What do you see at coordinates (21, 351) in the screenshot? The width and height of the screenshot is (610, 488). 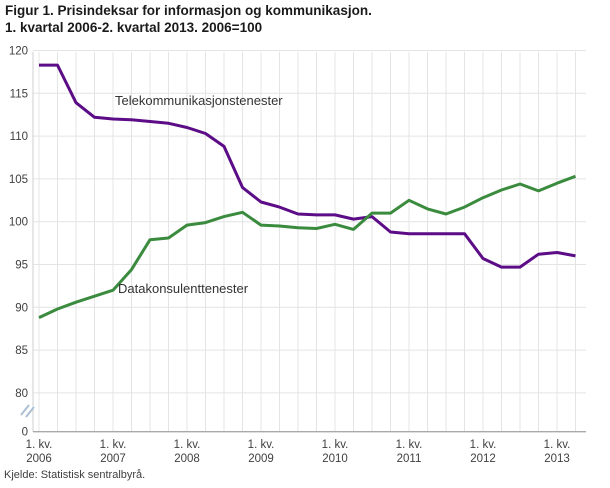 I see `svg-text: 85` at bounding box center [21, 351].